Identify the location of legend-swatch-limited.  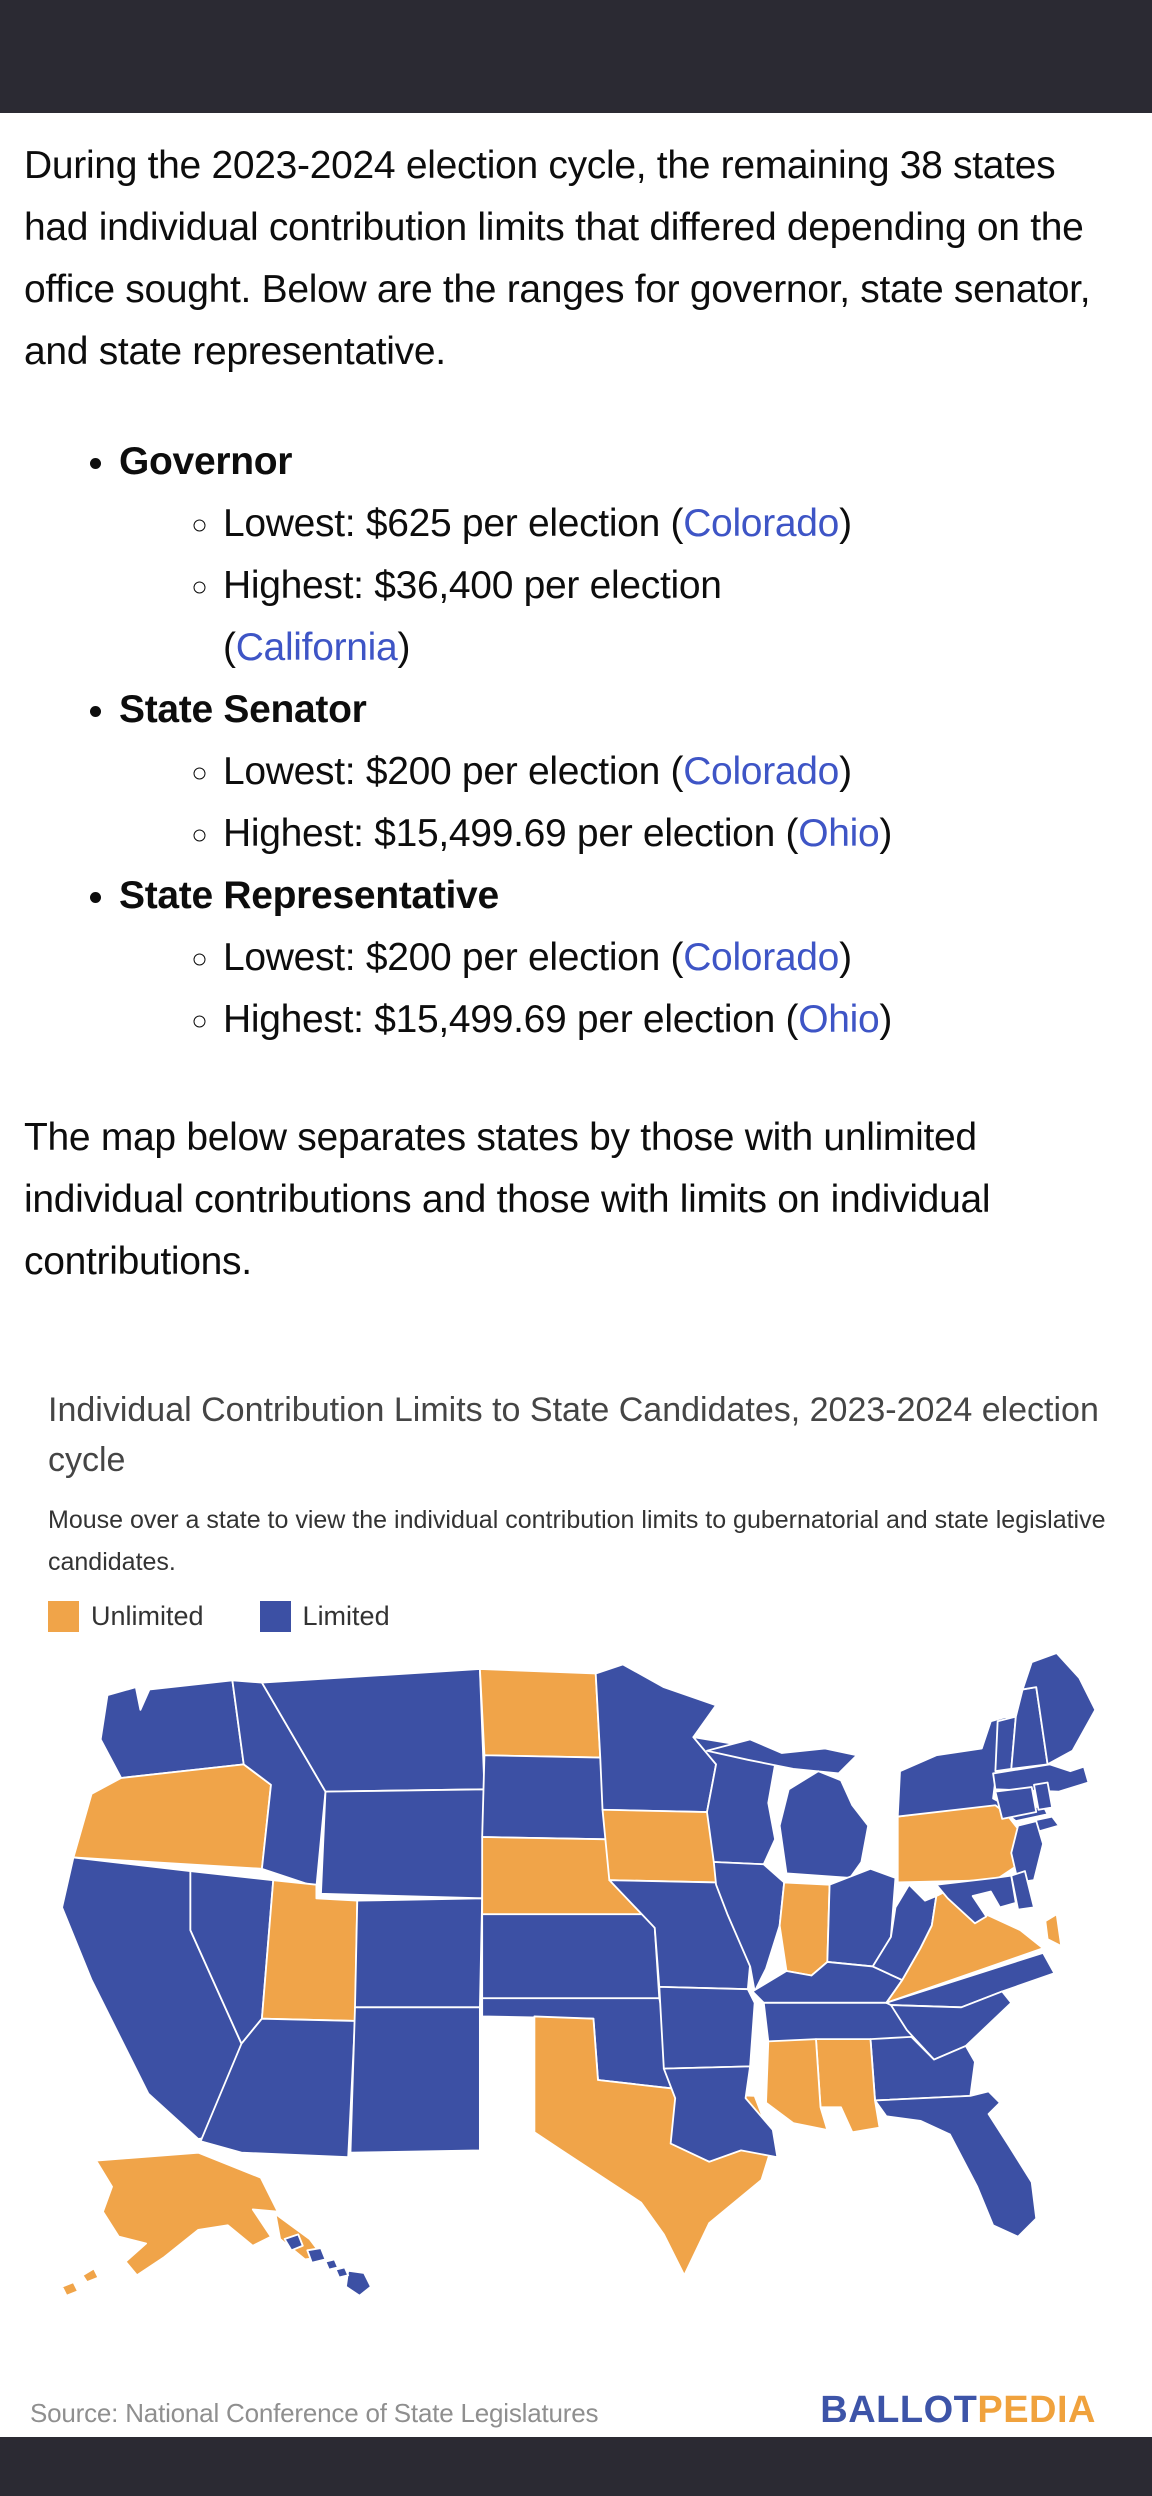
(275, 1616).